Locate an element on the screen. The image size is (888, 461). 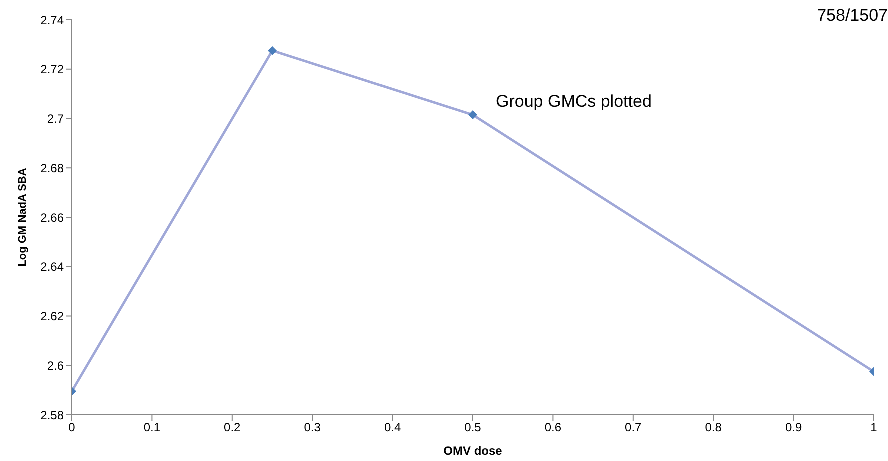
x-tick-label: 0.6 is located at coordinates (553, 427).